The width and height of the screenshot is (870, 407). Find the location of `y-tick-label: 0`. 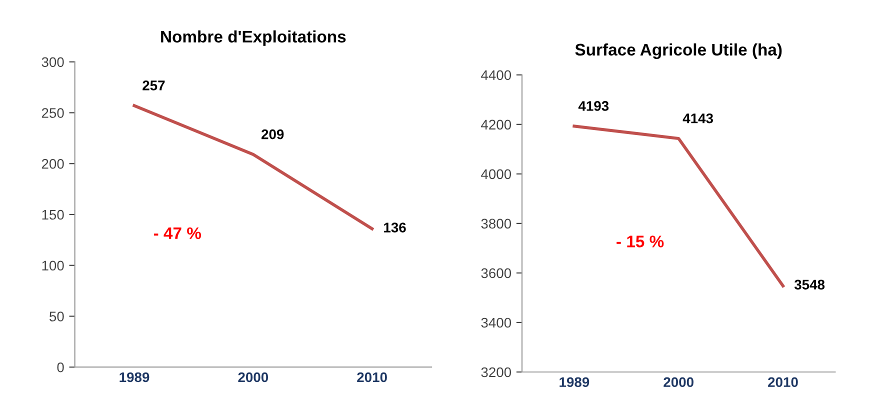

y-tick-label: 0 is located at coordinates (60, 367).